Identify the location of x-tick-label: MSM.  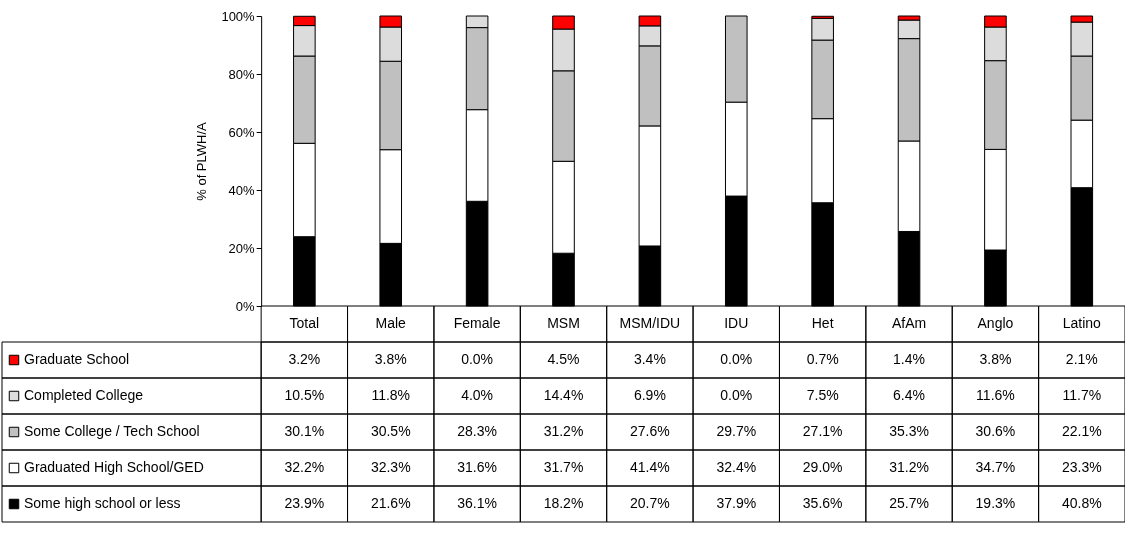
(563, 323).